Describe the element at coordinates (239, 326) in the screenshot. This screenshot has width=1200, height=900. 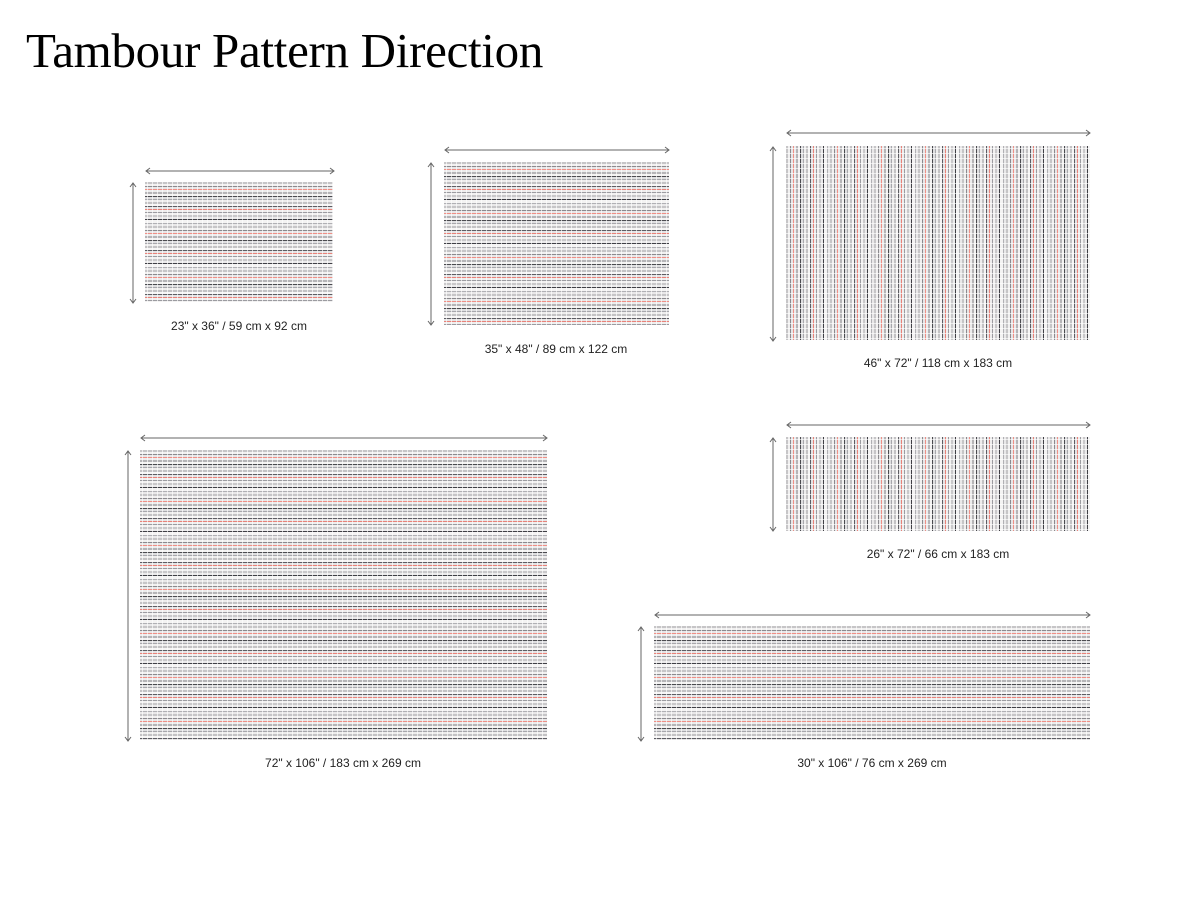
I see `rug-size-label: 23" x 36" / 59 cm x 92 cm` at that location.